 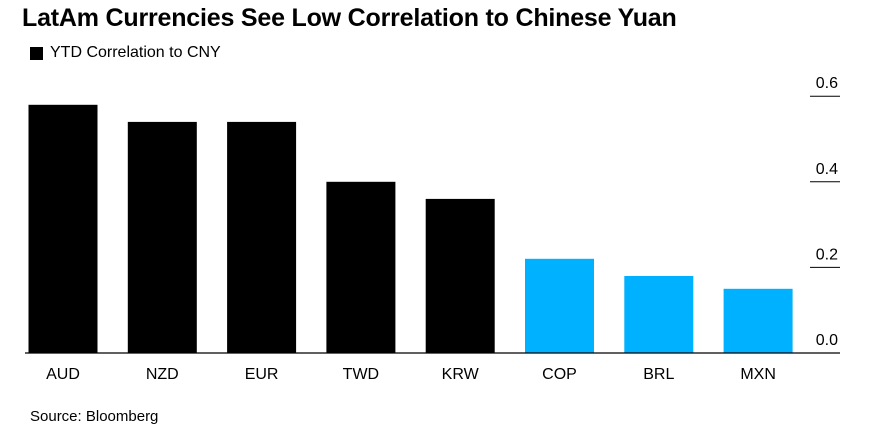 What do you see at coordinates (460, 275) in the screenshot?
I see `bar-krw` at bounding box center [460, 275].